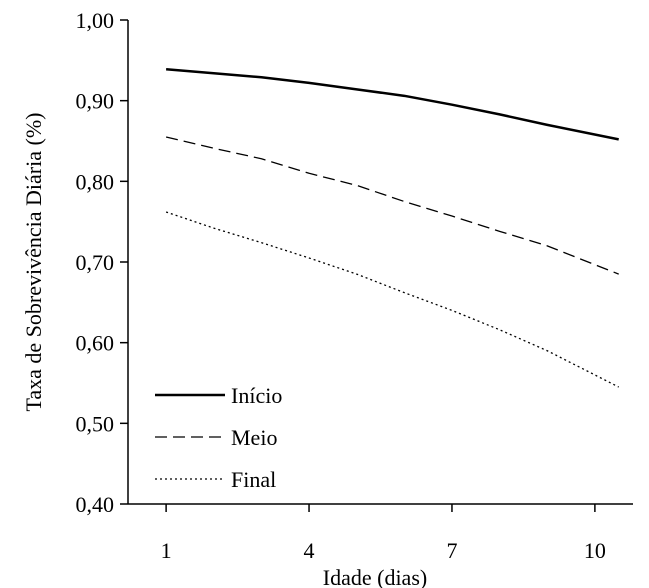 The image size is (649, 588). What do you see at coordinates (253, 479) in the screenshot?
I see `legend-label: Final` at bounding box center [253, 479].